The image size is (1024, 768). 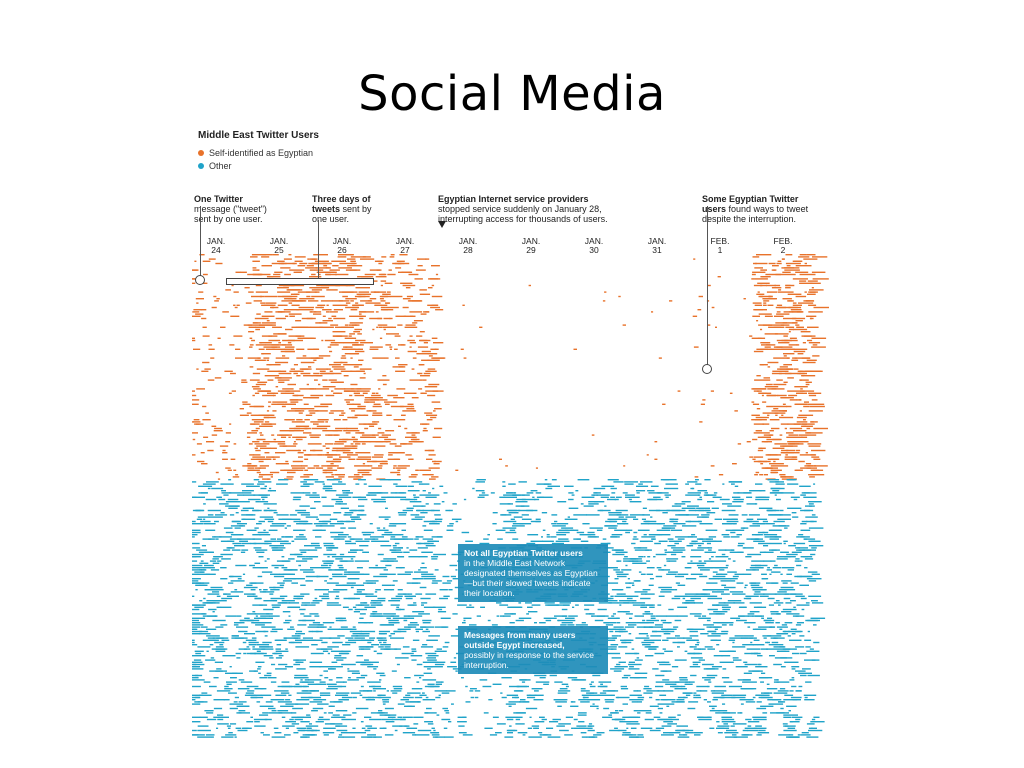 What do you see at coordinates (531, 245) in the screenshot?
I see `x-tick-label: JAN. 29` at bounding box center [531, 245].